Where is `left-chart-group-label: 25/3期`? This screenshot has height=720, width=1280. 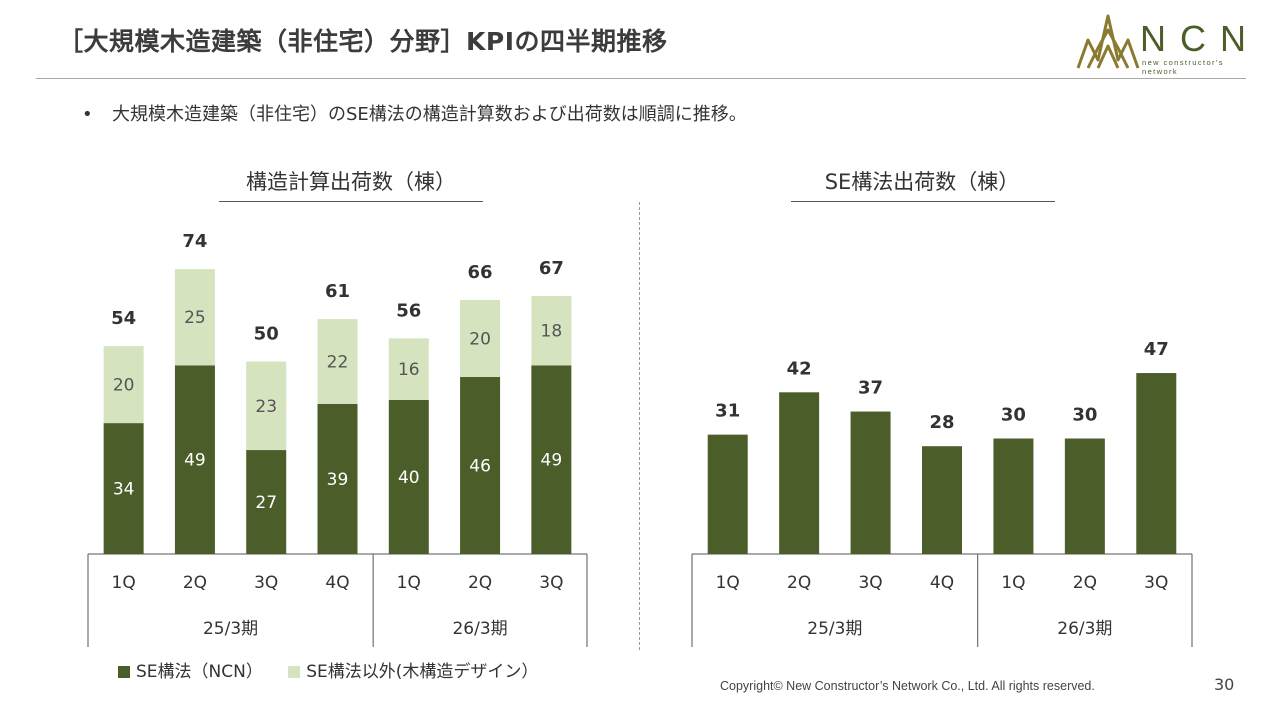
left-chart-group-label: 25/3期 is located at coordinates (230, 629).